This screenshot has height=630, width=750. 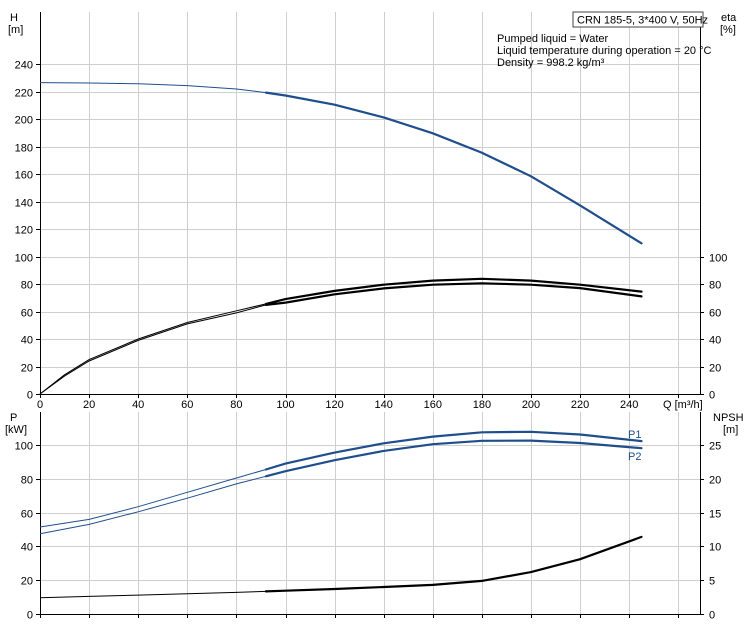 I want to click on head-axis-unit: [m], so click(x=15, y=30).